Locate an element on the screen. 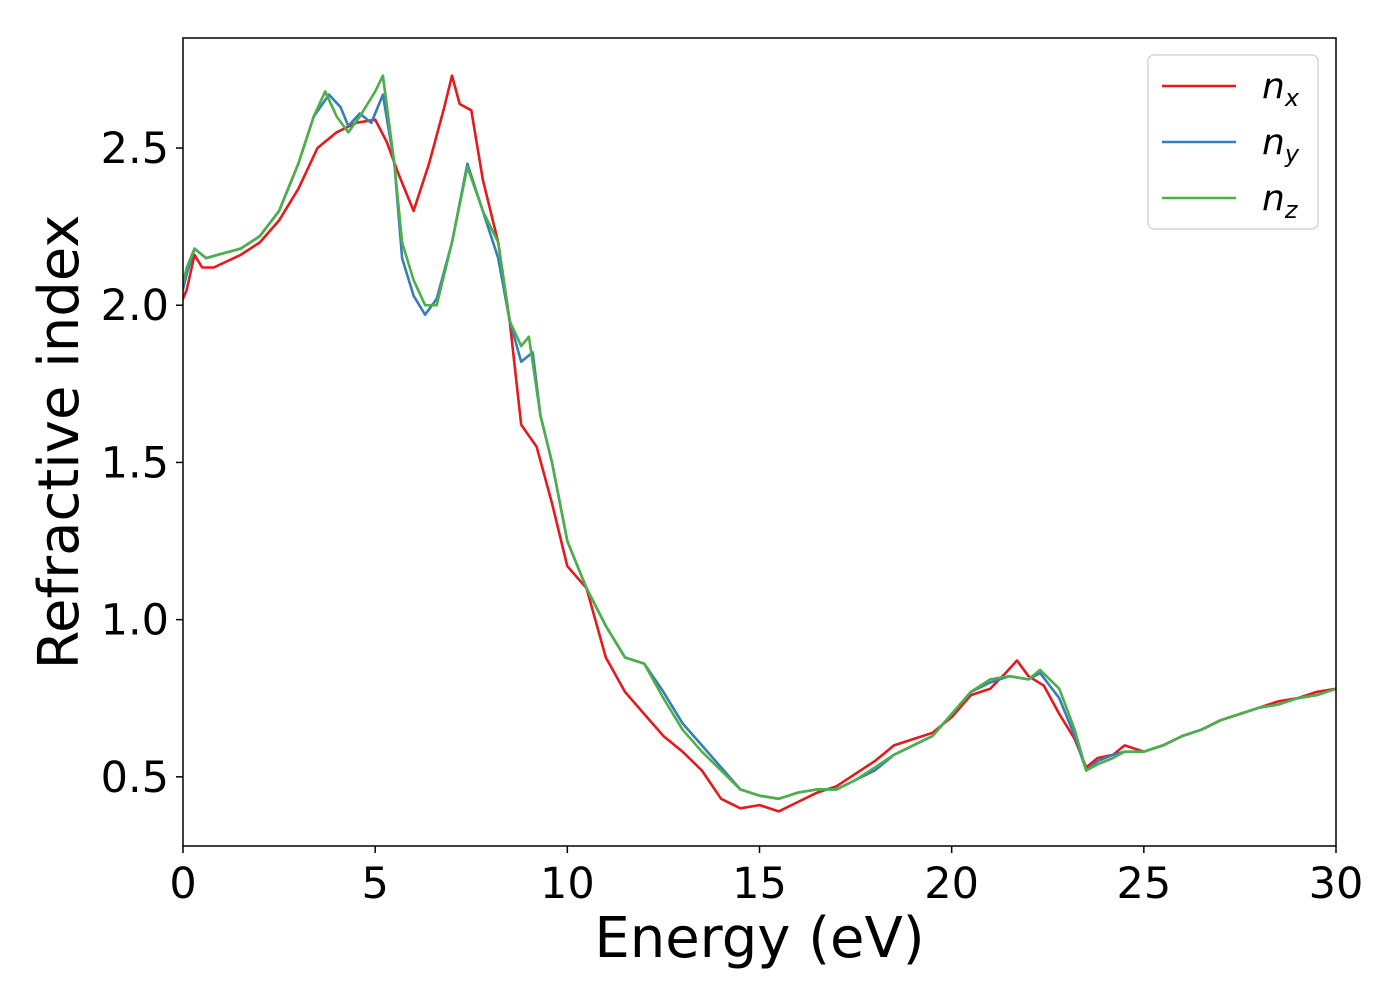  y-tick-label: 1.0 is located at coordinates (135, 621).